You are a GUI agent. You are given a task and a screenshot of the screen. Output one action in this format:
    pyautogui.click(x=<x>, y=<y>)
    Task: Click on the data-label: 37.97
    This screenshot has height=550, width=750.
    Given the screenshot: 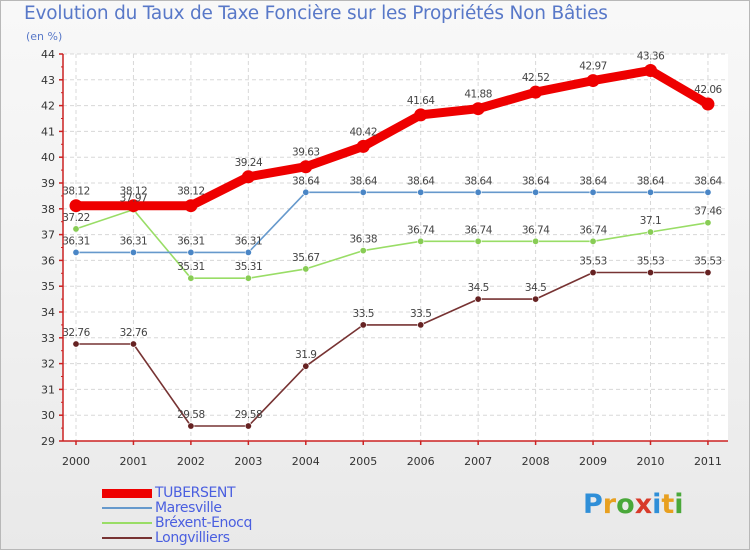 What is the action you would take?
    pyautogui.click(x=134, y=199)
    